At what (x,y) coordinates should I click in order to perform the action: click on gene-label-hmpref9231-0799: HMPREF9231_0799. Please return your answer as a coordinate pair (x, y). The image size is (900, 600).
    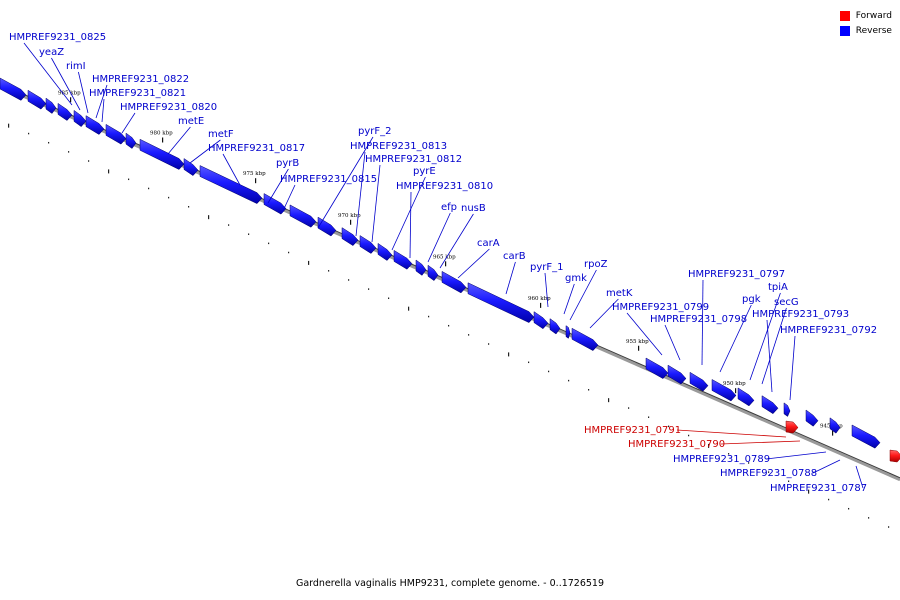
    Looking at the image, I should click on (660, 307).